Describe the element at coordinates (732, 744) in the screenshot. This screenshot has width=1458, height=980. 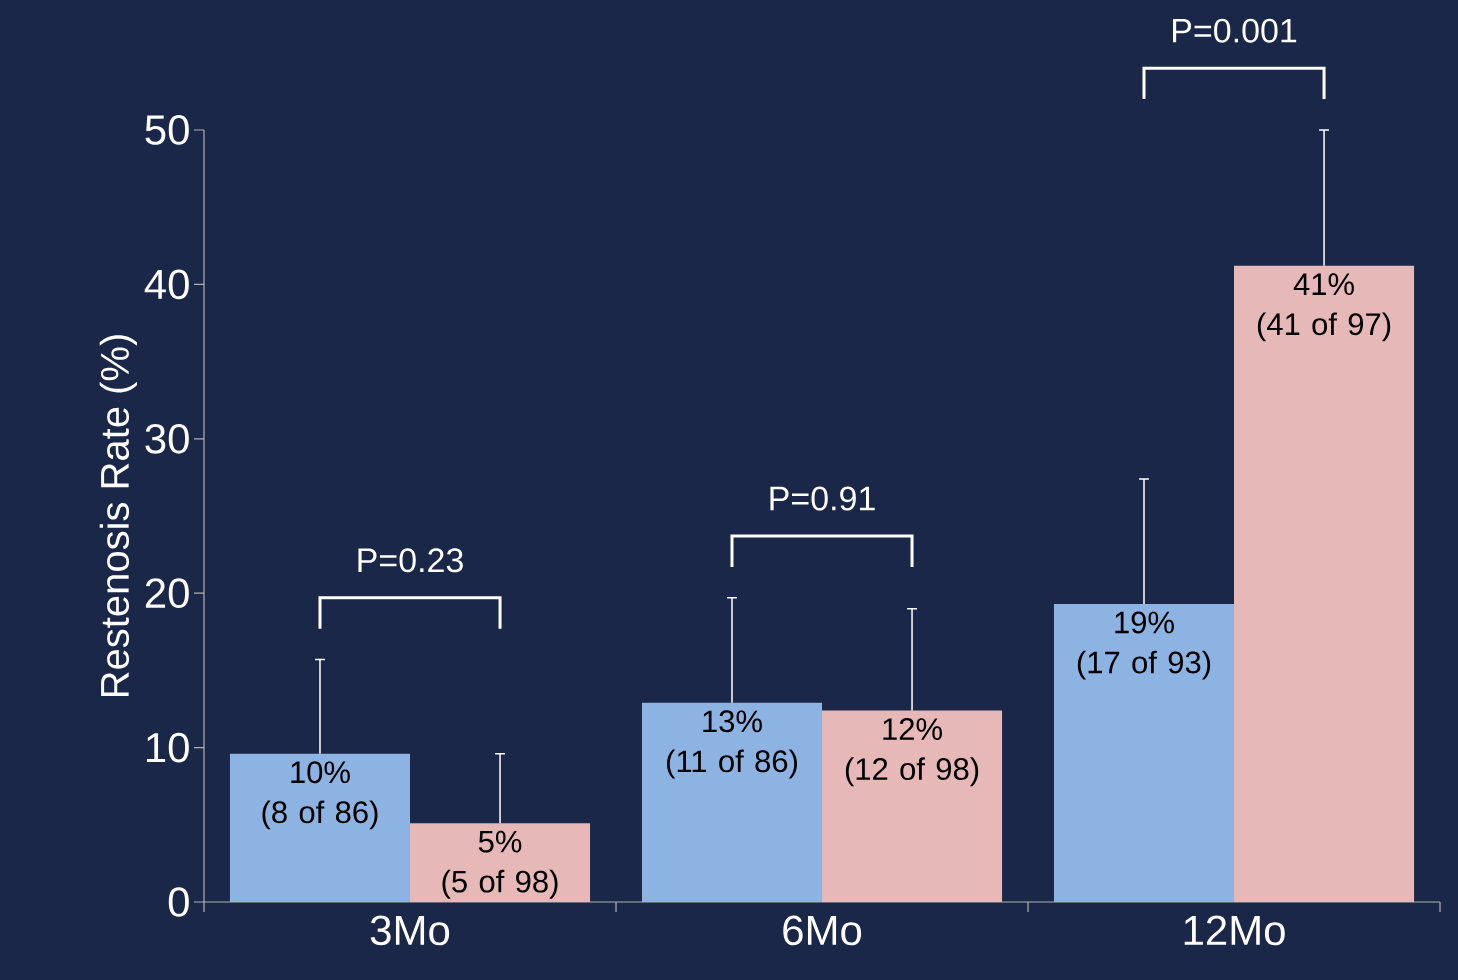
I see `data-label: 13% (11 of 86)` at that location.